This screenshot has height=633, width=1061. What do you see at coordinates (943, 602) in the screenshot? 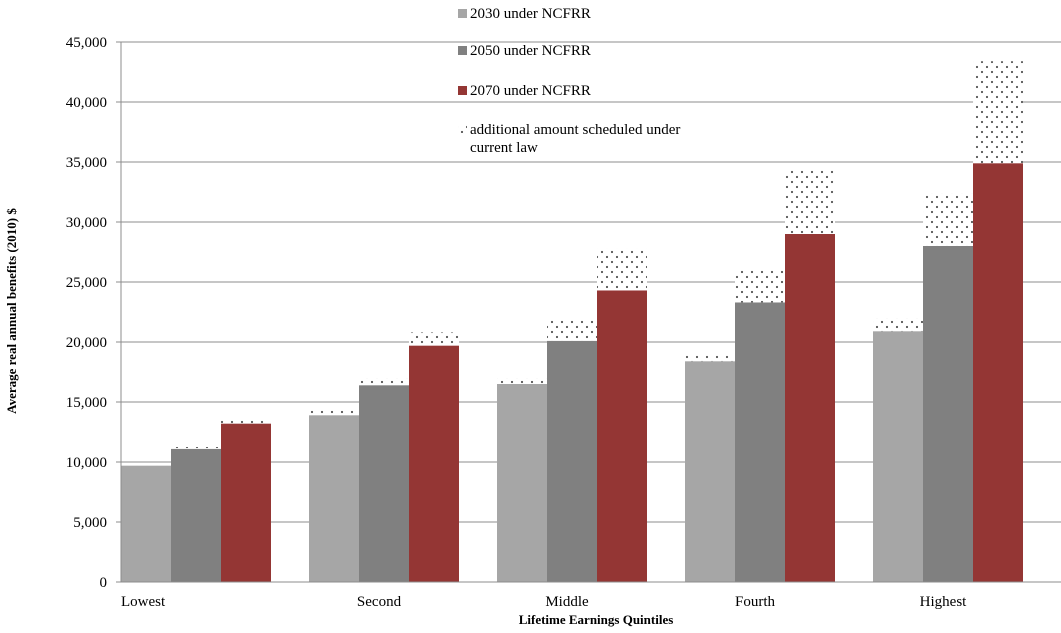
I see `x-tick-label: Highest` at bounding box center [943, 602].